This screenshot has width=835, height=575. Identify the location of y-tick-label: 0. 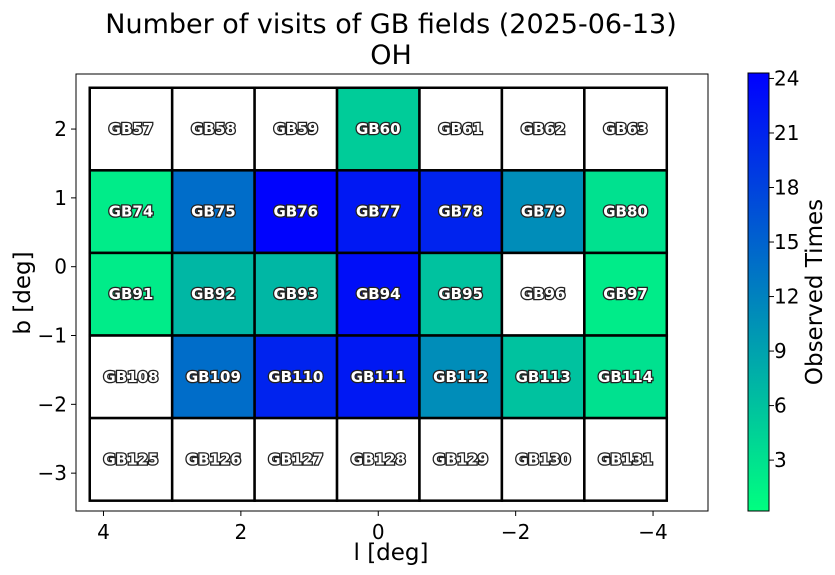
(60, 267).